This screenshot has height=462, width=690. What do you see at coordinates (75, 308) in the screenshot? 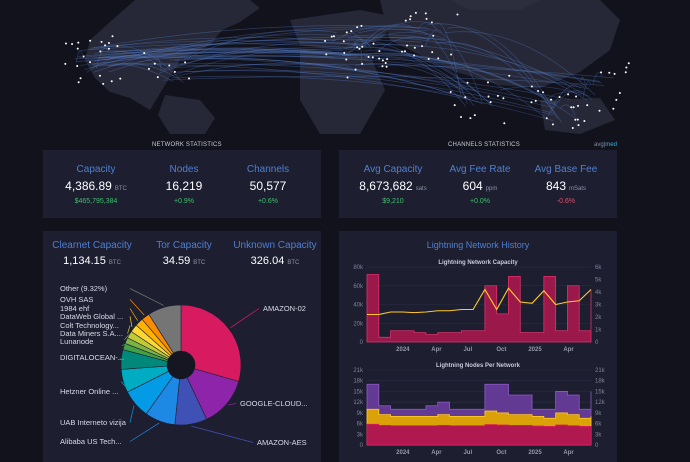
I see `pie-label: 1984 ehf` at bounding box center [75, 308].